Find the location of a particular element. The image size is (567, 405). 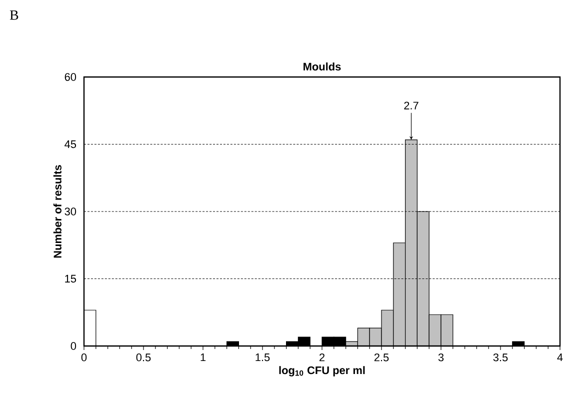

text: B is located at coordinates (14, 15).